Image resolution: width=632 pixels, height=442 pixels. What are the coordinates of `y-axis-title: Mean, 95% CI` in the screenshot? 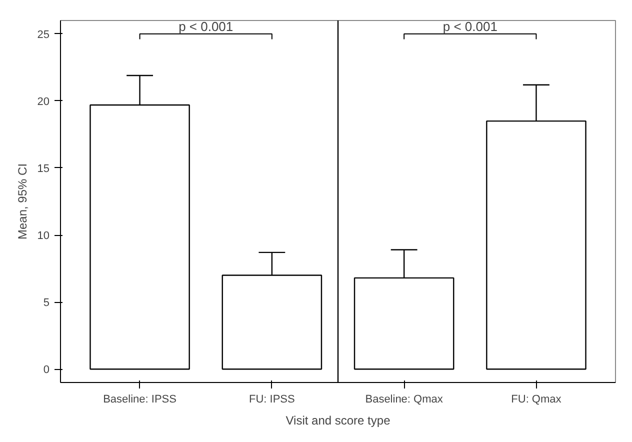 It's located at (22, 201).